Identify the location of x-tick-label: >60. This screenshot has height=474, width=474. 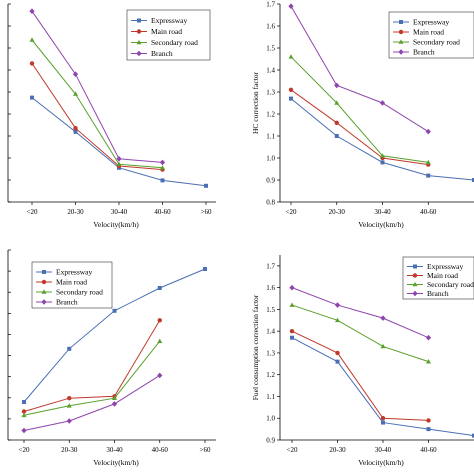
(206, 212).